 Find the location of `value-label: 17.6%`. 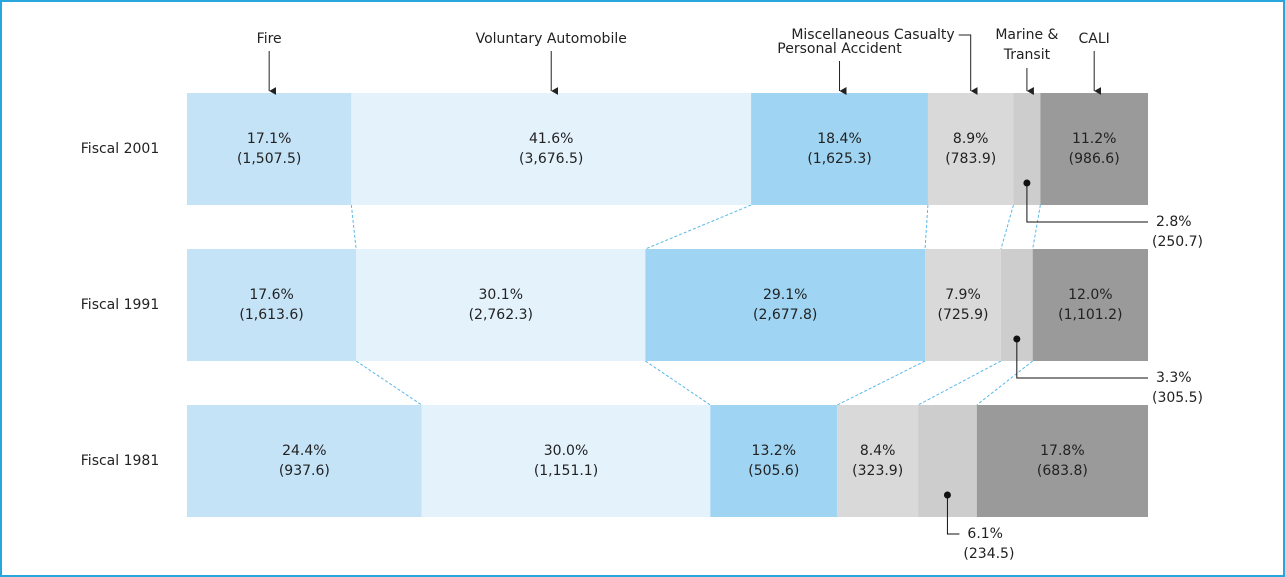

value-label: 17.6% is located at coordinates (271, 295).